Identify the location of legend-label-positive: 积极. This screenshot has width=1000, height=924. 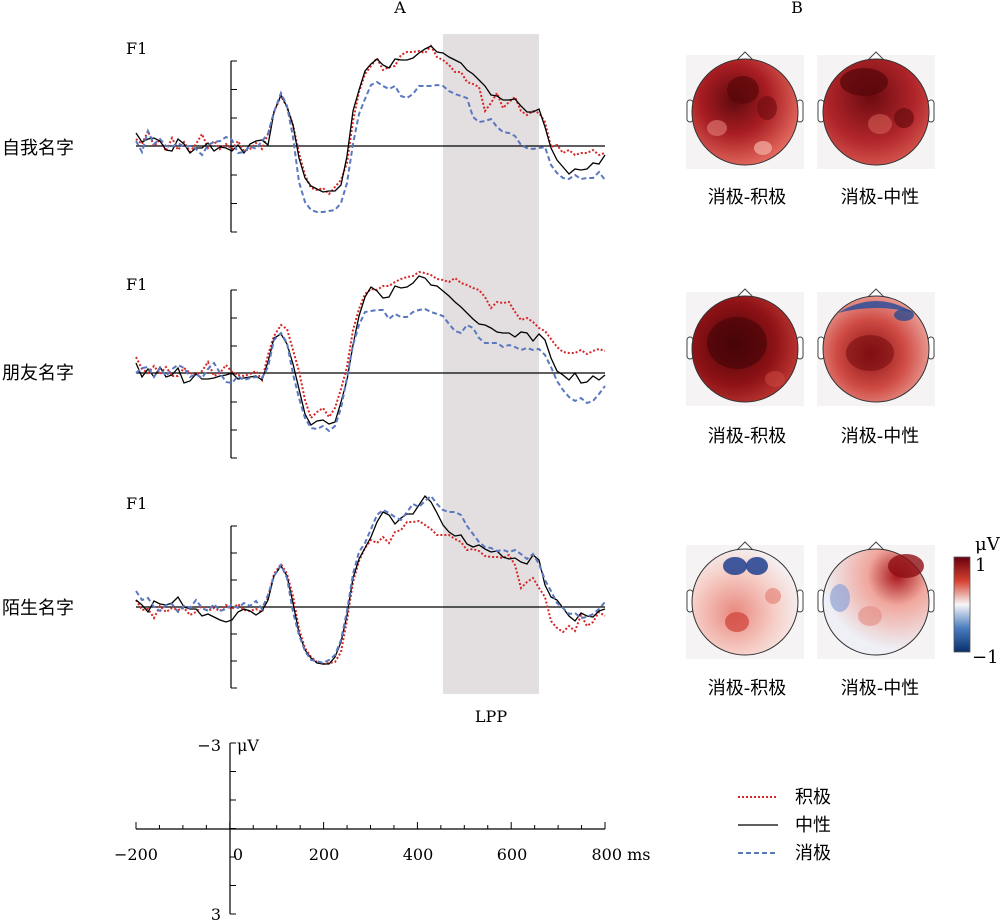
(813, 797).